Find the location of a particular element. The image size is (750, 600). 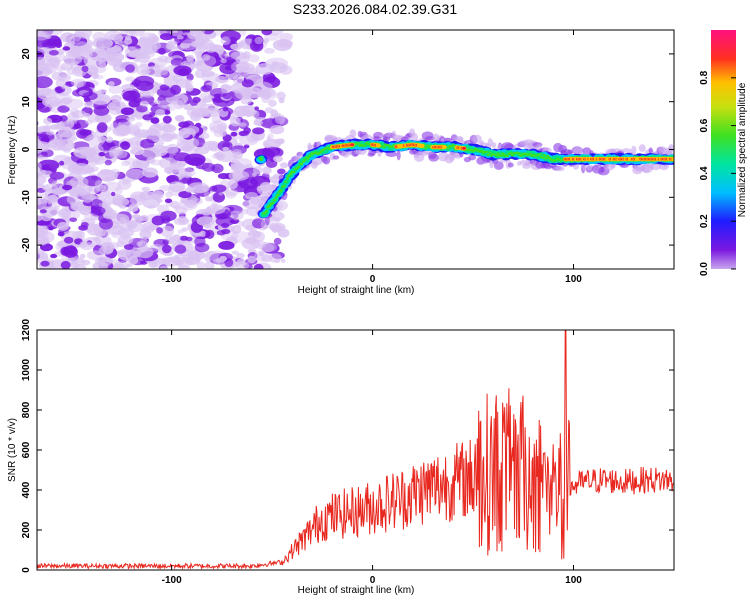

spectrogram-track-hot is located at coordinates (464, 148).